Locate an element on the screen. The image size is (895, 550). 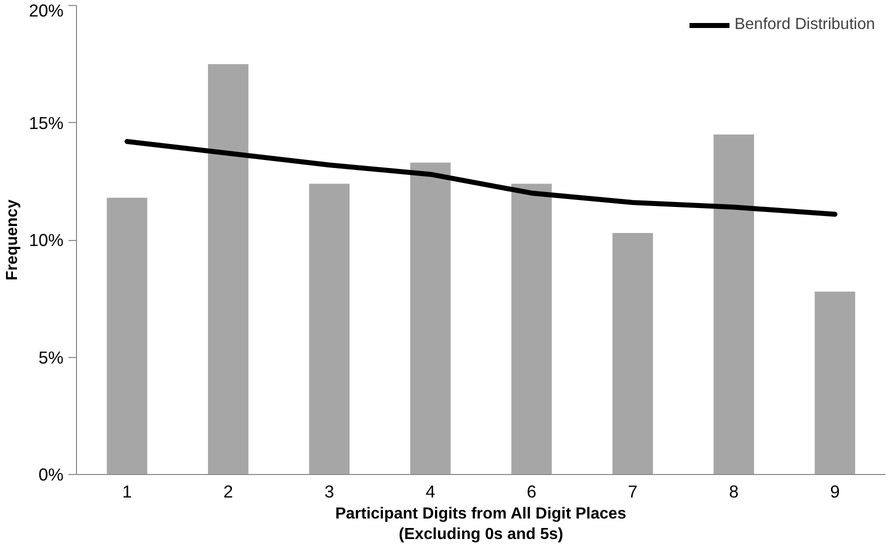
x-tick-label: 4 is located at coordinates (431, 492).